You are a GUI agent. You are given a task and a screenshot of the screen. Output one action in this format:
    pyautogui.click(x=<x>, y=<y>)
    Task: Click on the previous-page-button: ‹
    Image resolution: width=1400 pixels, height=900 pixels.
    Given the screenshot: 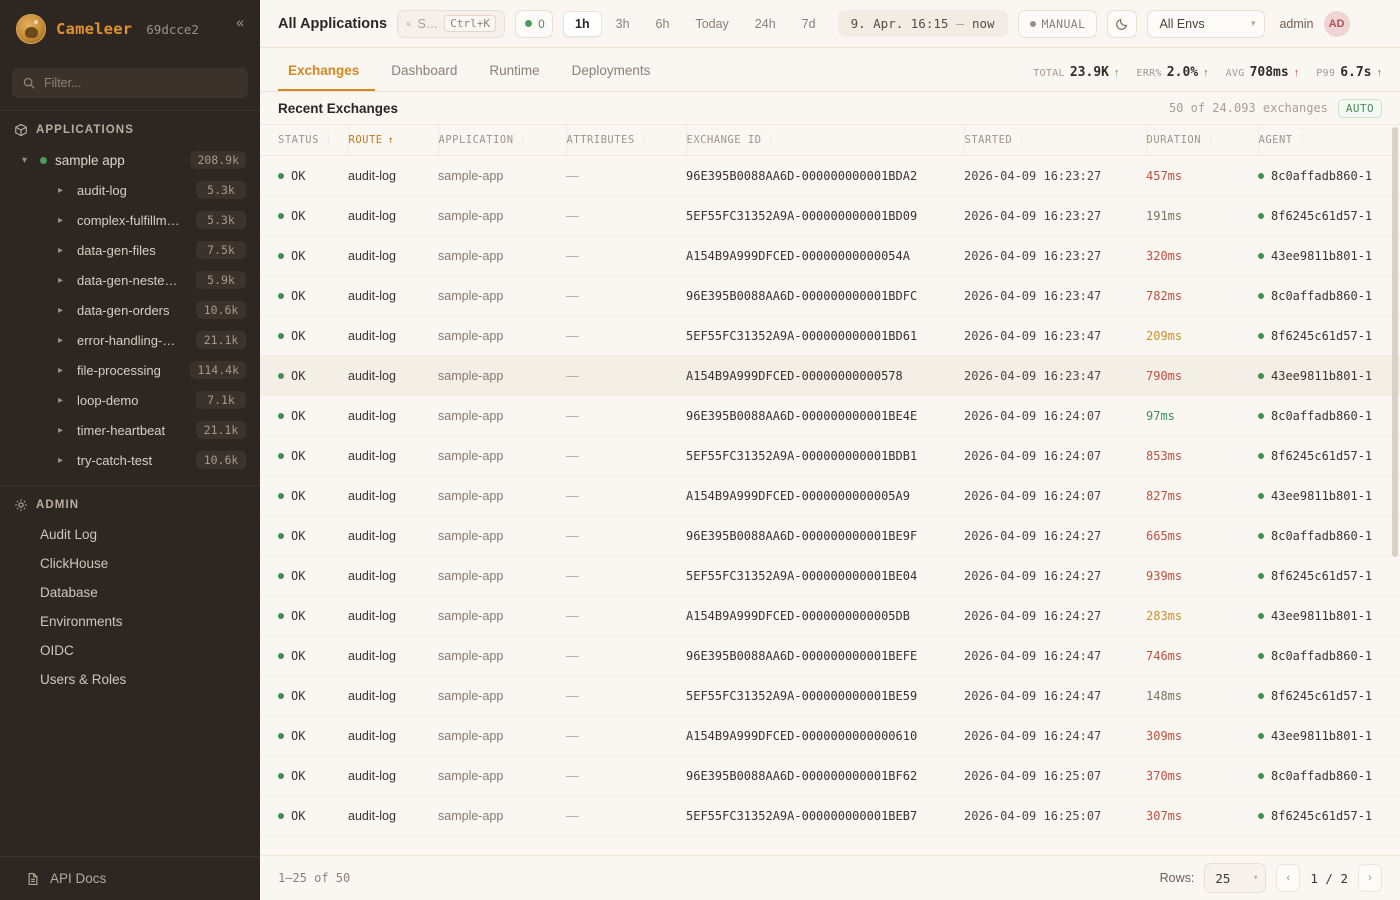 What is the action you would take?
    pyautogui.click(x=1288, y=878)
    